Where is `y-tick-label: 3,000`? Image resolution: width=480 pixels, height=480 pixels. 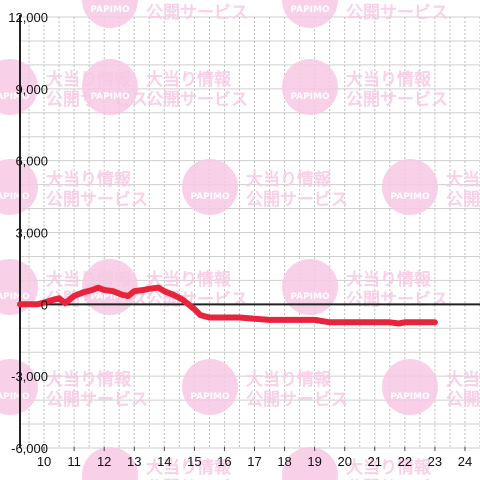 y-tick-label: 3,000 is located at coordinates (31, 233).